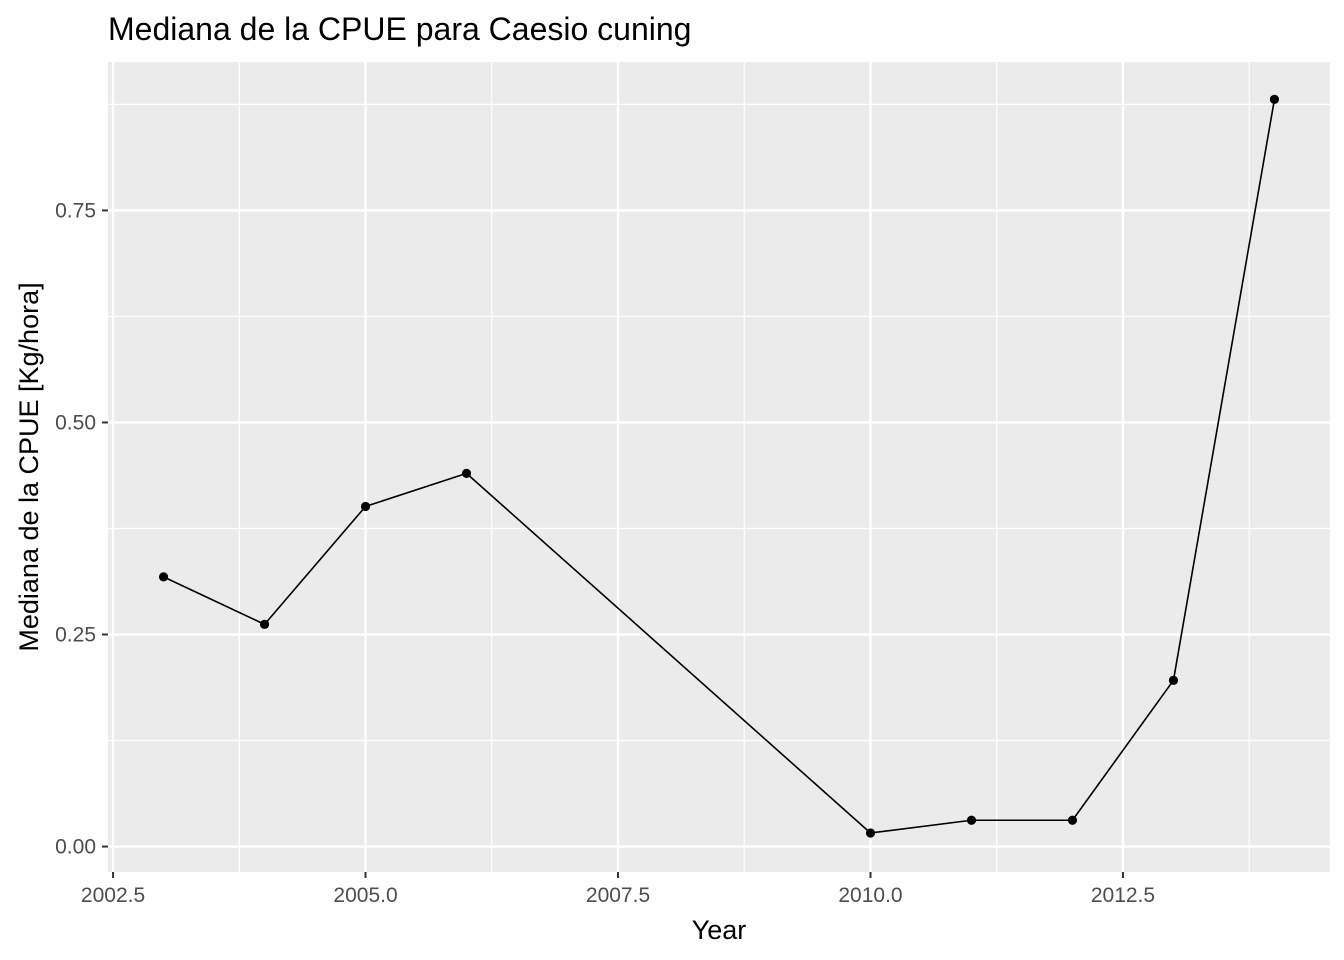  What do you see at coordinates (75, 422) in the screenshot?
I see `y-tick-label: 0.50` at bounding box center [75, 422].